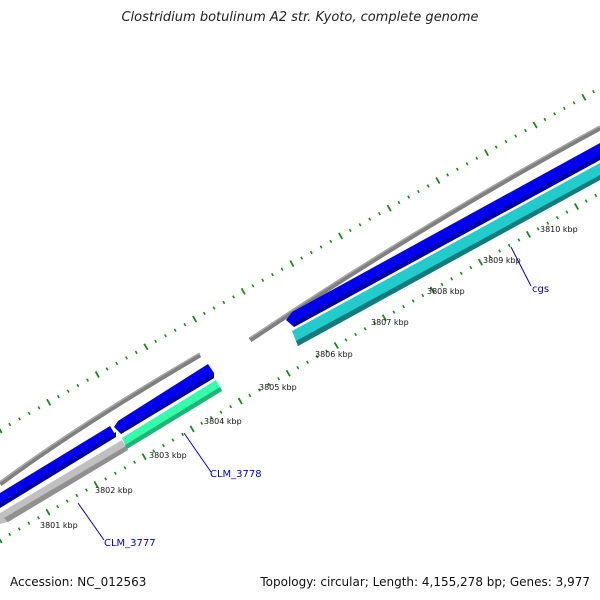 The width and height of the screenshot is (600, 600). I want to click on gene-label-clm-3777: CLM_3777, so click(130, 543).